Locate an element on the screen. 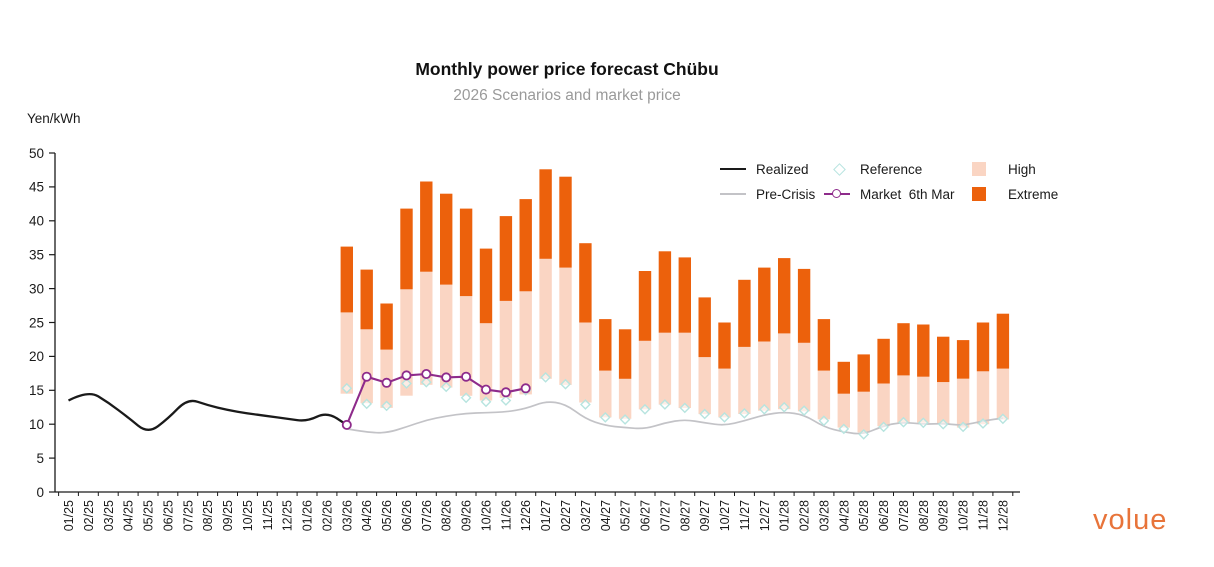  svg-text: 12/28 is located at coordinates (1003, 515).